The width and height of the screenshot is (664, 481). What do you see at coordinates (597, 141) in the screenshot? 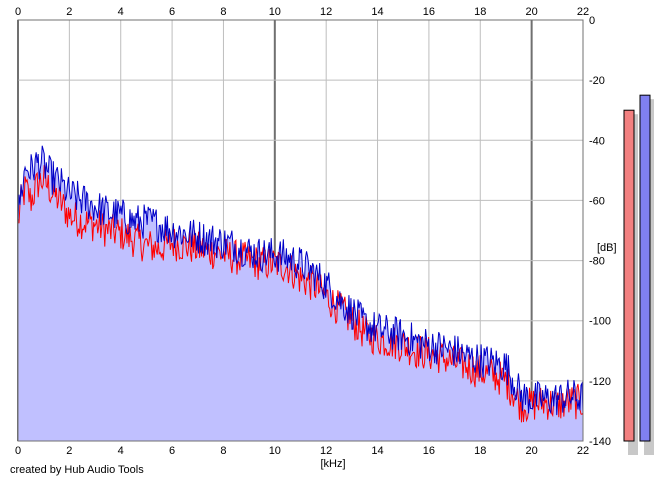
I see `y-tick-label-40: -40` at bounding box center [597, 141].